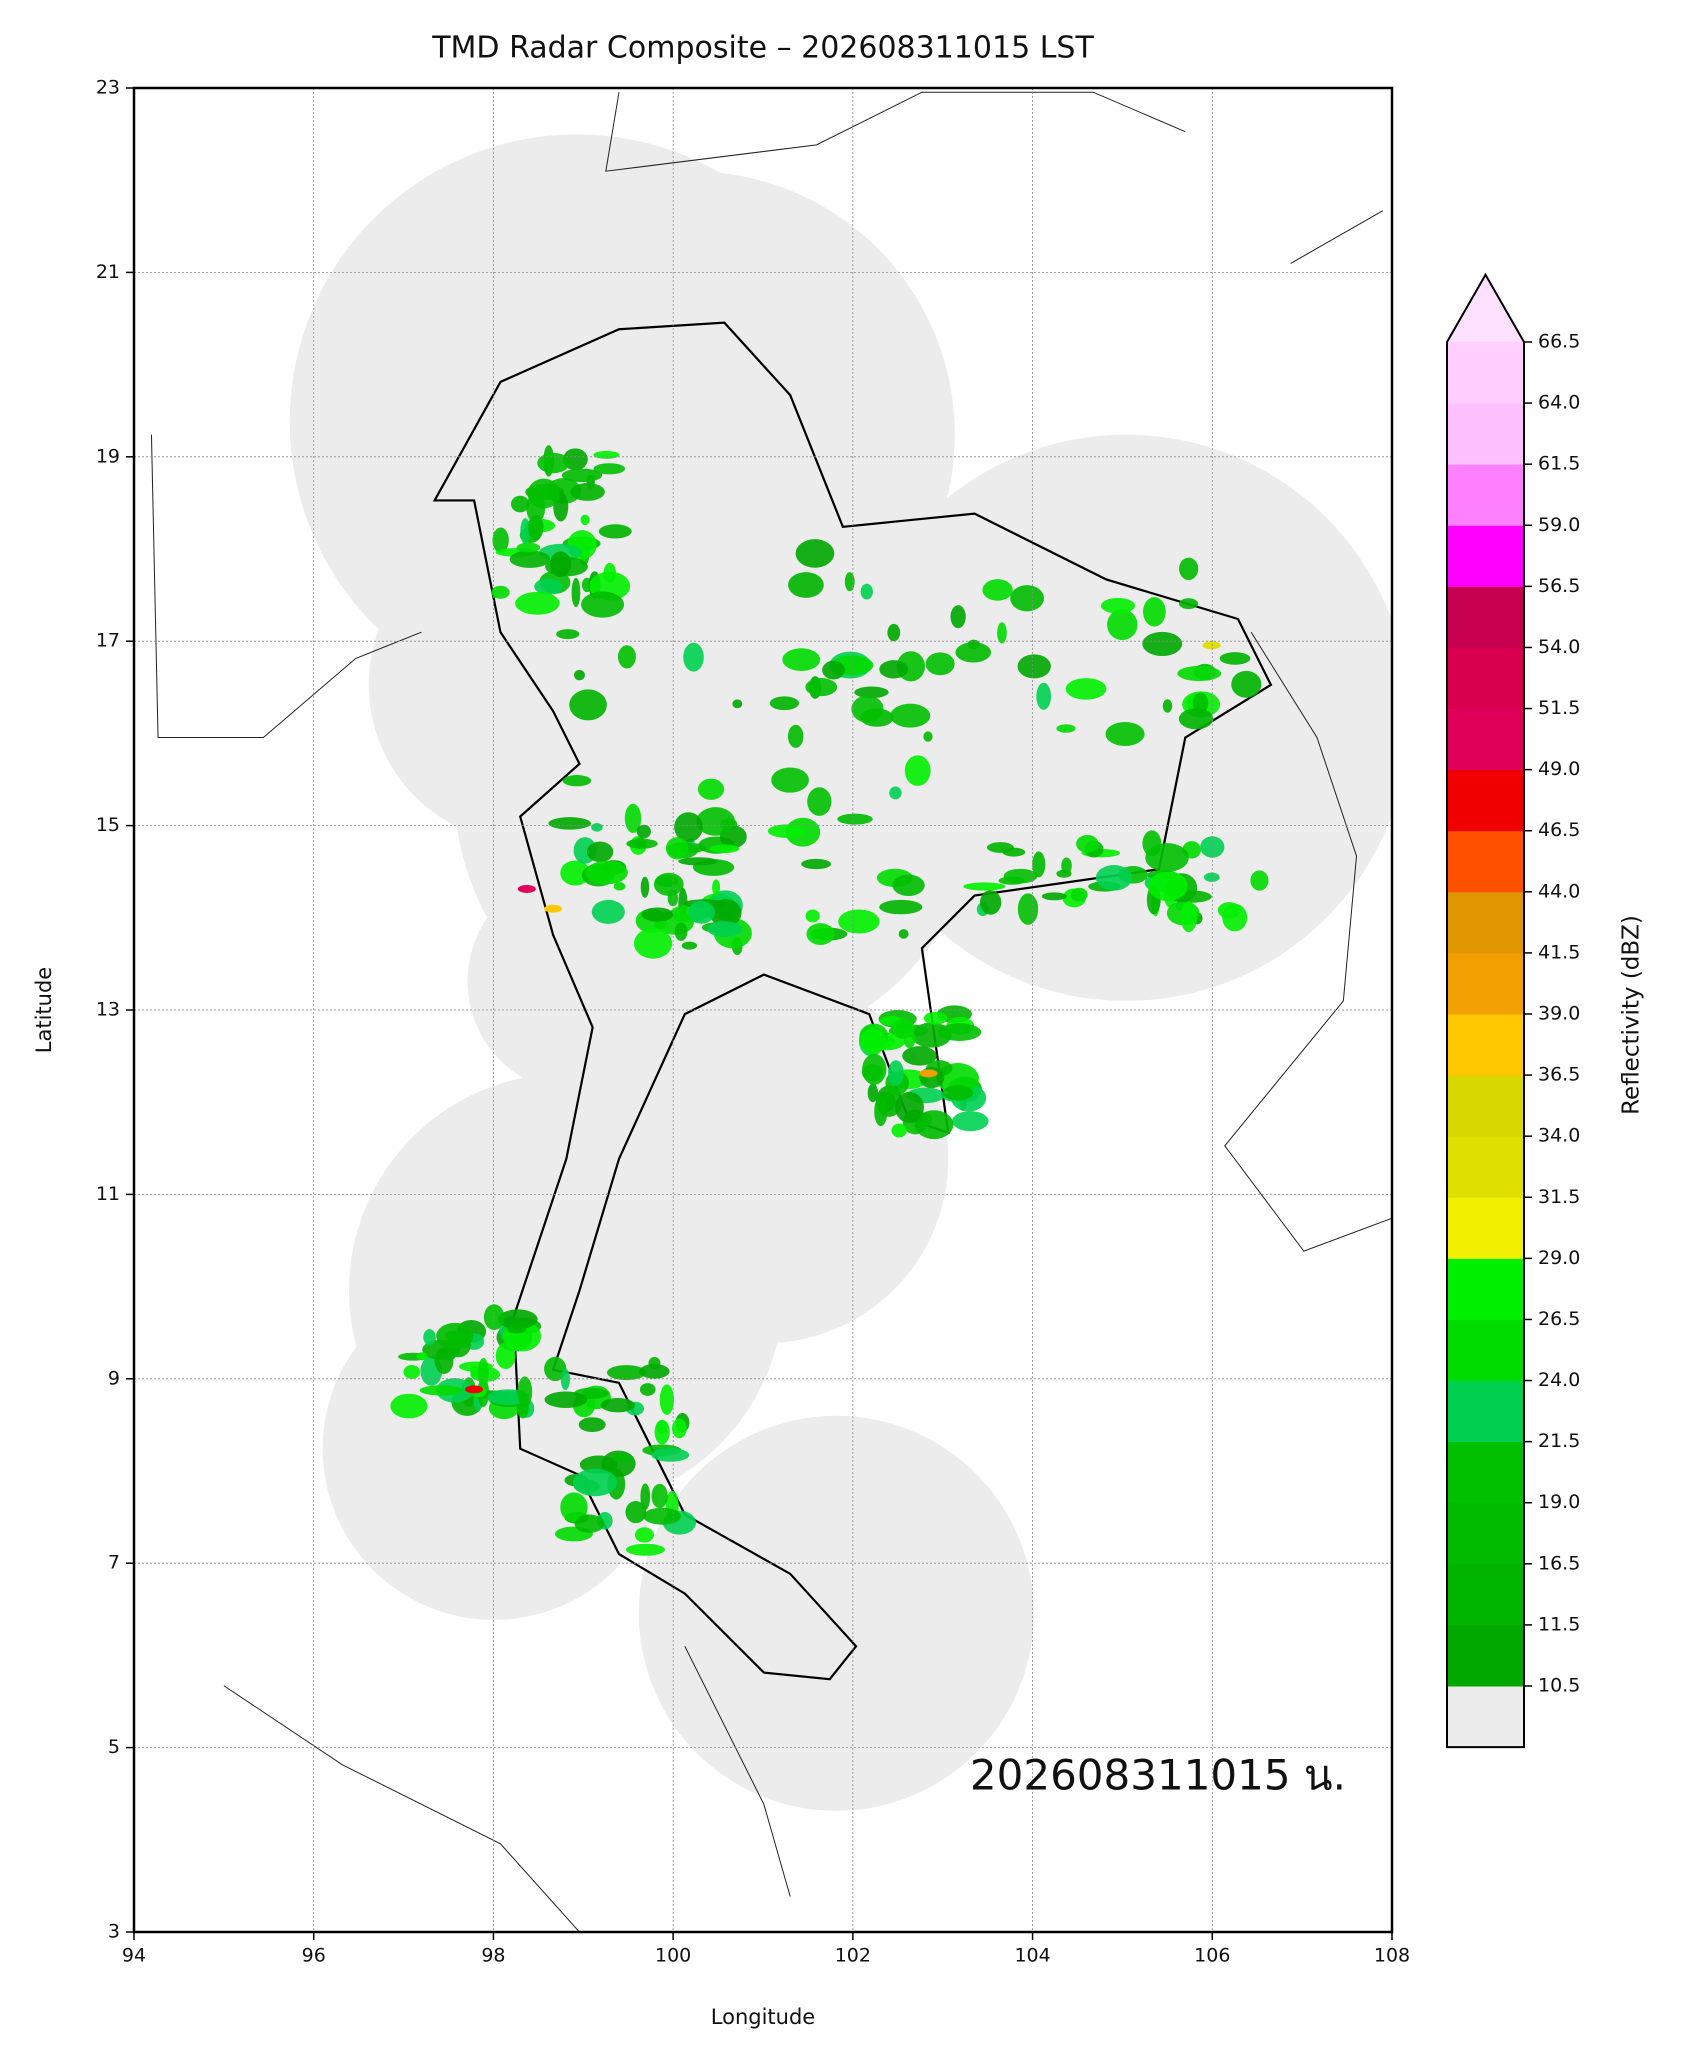 The image size is (1686, 2070). I want to click on colorbar-tick-label: 11.5, so click(1559, 1624).